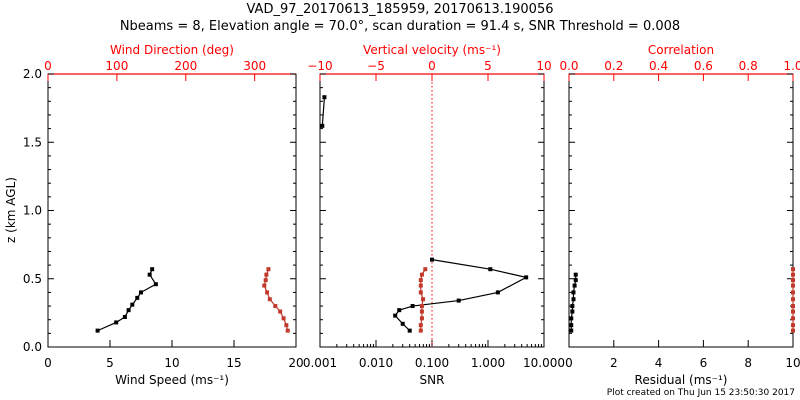 Image resolution: width=800 pixels, height=400 pixels. Describe the element at coordinates (791, 66) in the screenshot. I see `top-tick-label: 1.0` at that location.